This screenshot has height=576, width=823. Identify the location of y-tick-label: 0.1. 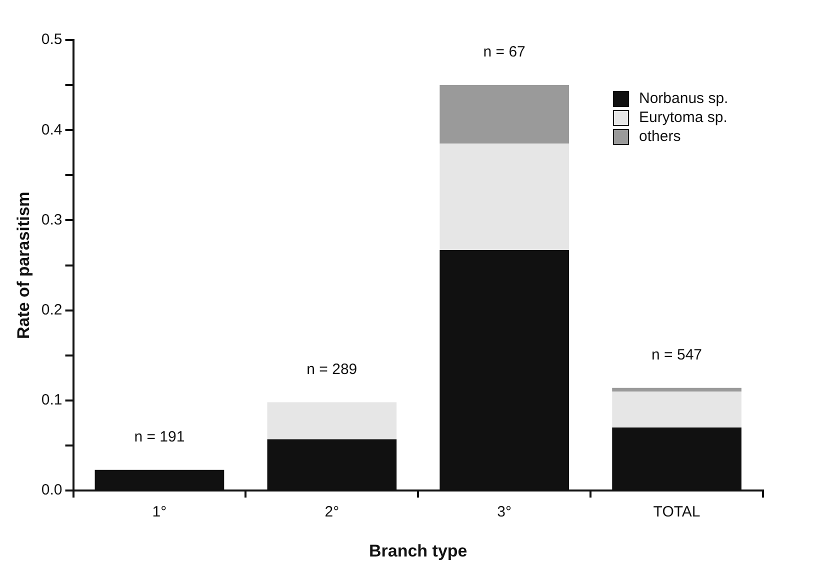
(51, 400).